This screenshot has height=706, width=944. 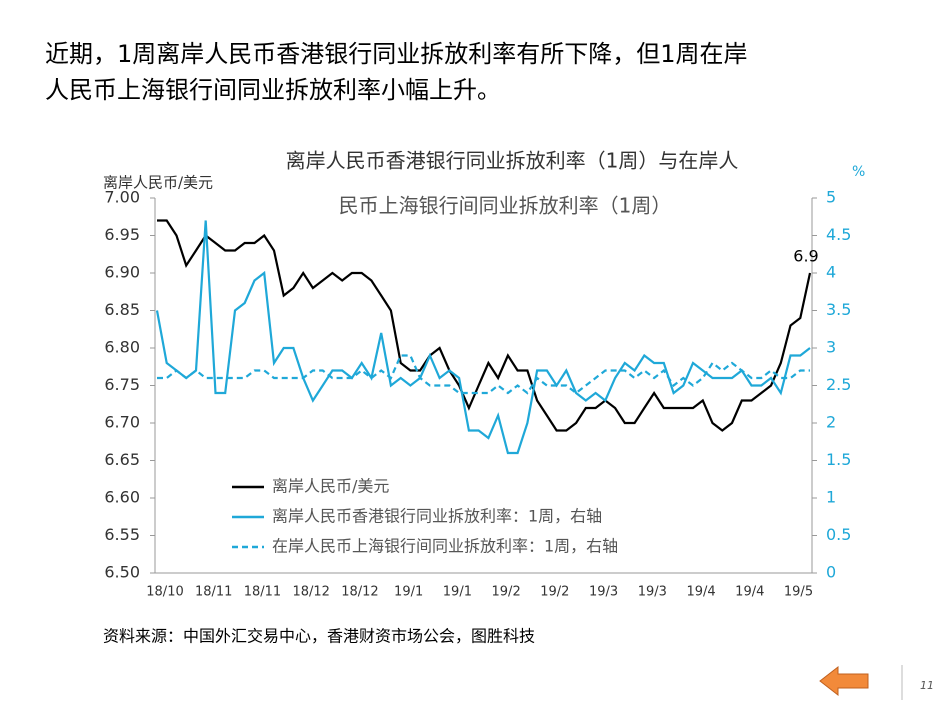 What do you see at coordinates (445, 546) in the screenshot?
I see `legend-label: 在岸人民币上海银行间同业拆放利率：1周，右轴` at bounding box center [445, 546].